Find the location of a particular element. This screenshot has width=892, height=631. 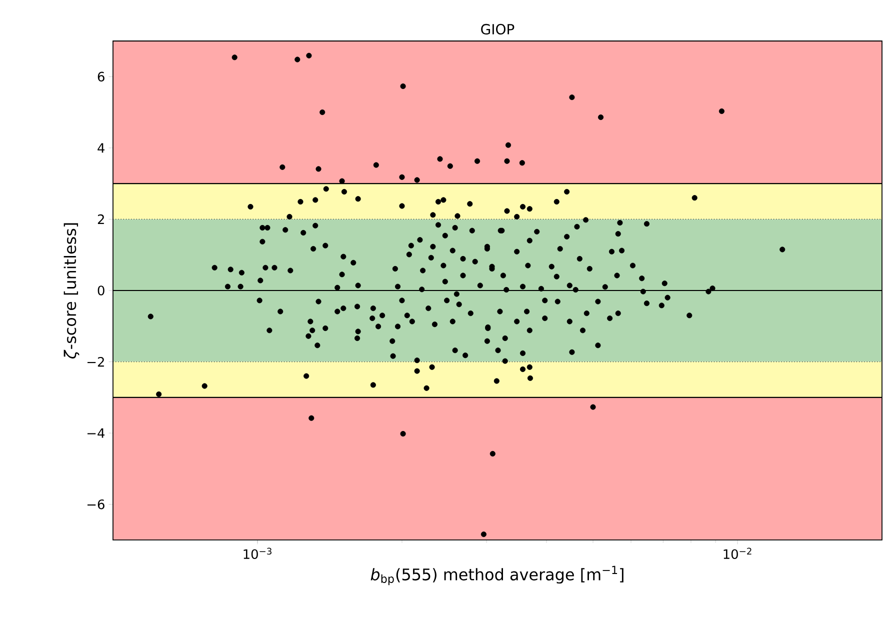

x-tick-label: 10$^{−2}$ is located at coordinates (738, 554).